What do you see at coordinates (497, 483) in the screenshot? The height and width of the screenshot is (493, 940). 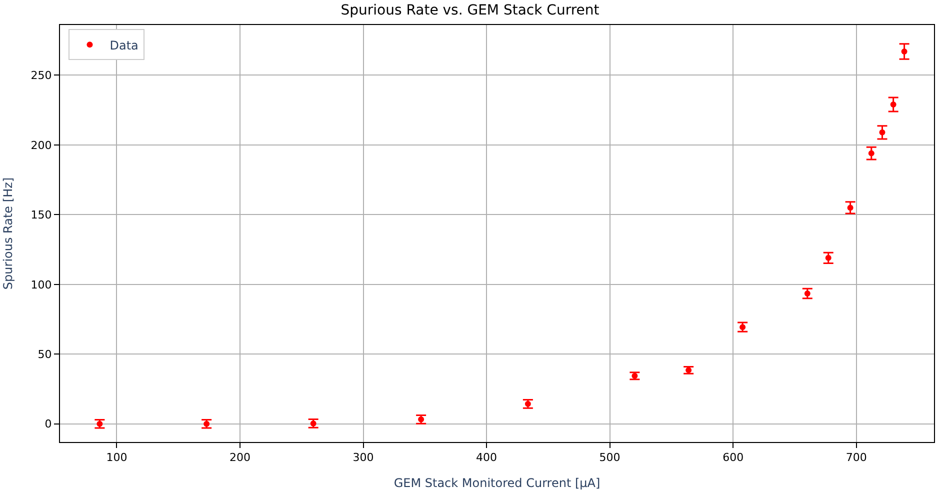 I see `x-axis-title: GEM Stack Monitored Current [μA]` at bounding box center [497, 483].